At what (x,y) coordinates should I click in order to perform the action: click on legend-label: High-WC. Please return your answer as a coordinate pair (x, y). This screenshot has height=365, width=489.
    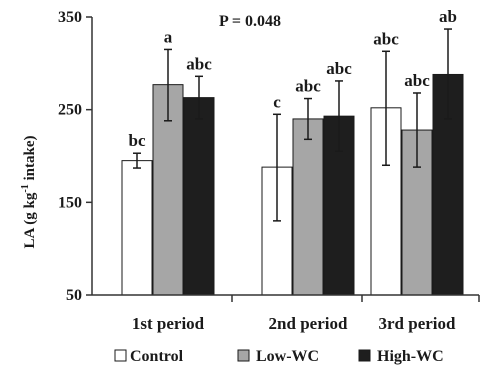
    Looking at the image, I should click on (410, 356).